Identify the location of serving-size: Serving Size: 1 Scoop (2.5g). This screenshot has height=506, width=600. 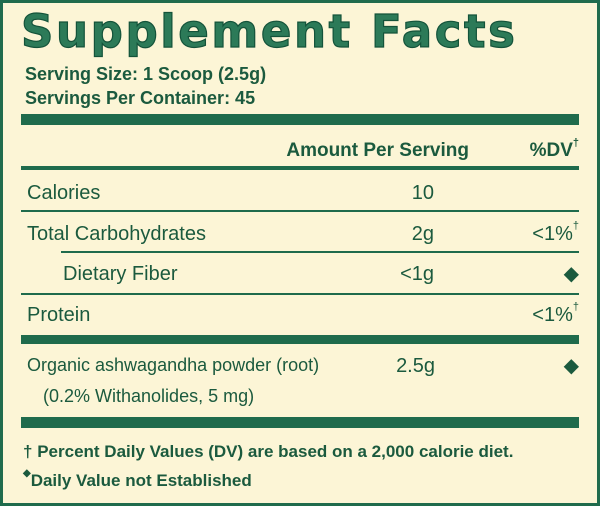
(146, 74).